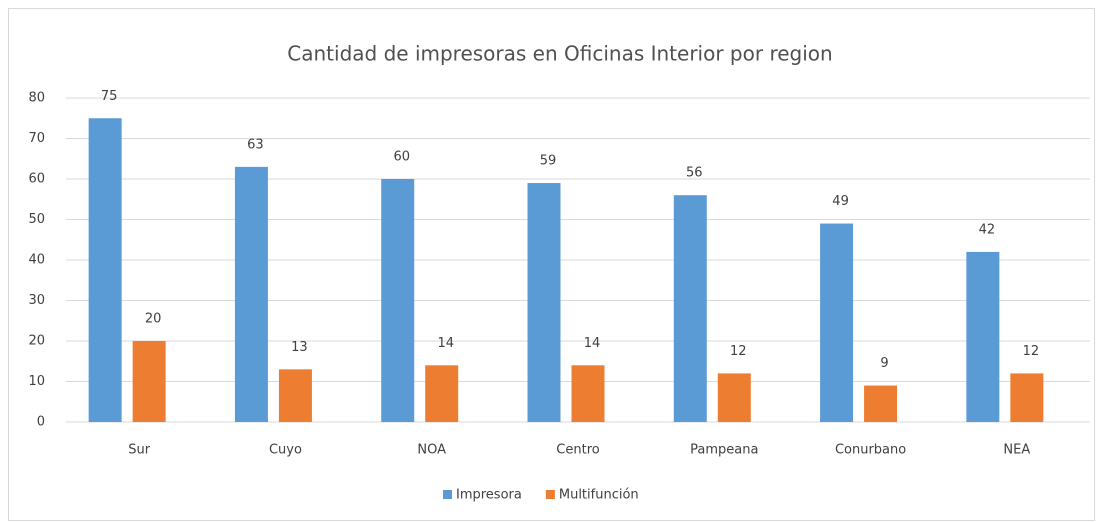  Describe the element at coordinates (36, 300) in the screenshot. I see `y-tick-label: 30` at that location.